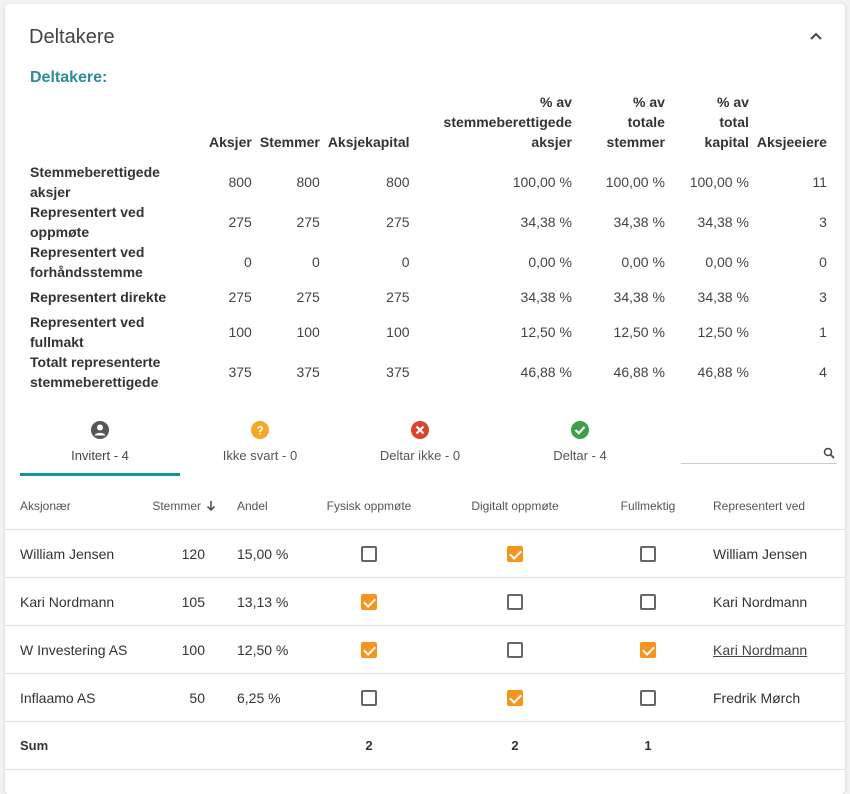 The image size is (850, 794). I want to click on tab-deltar: Deltar - 4, so click(580, 445).